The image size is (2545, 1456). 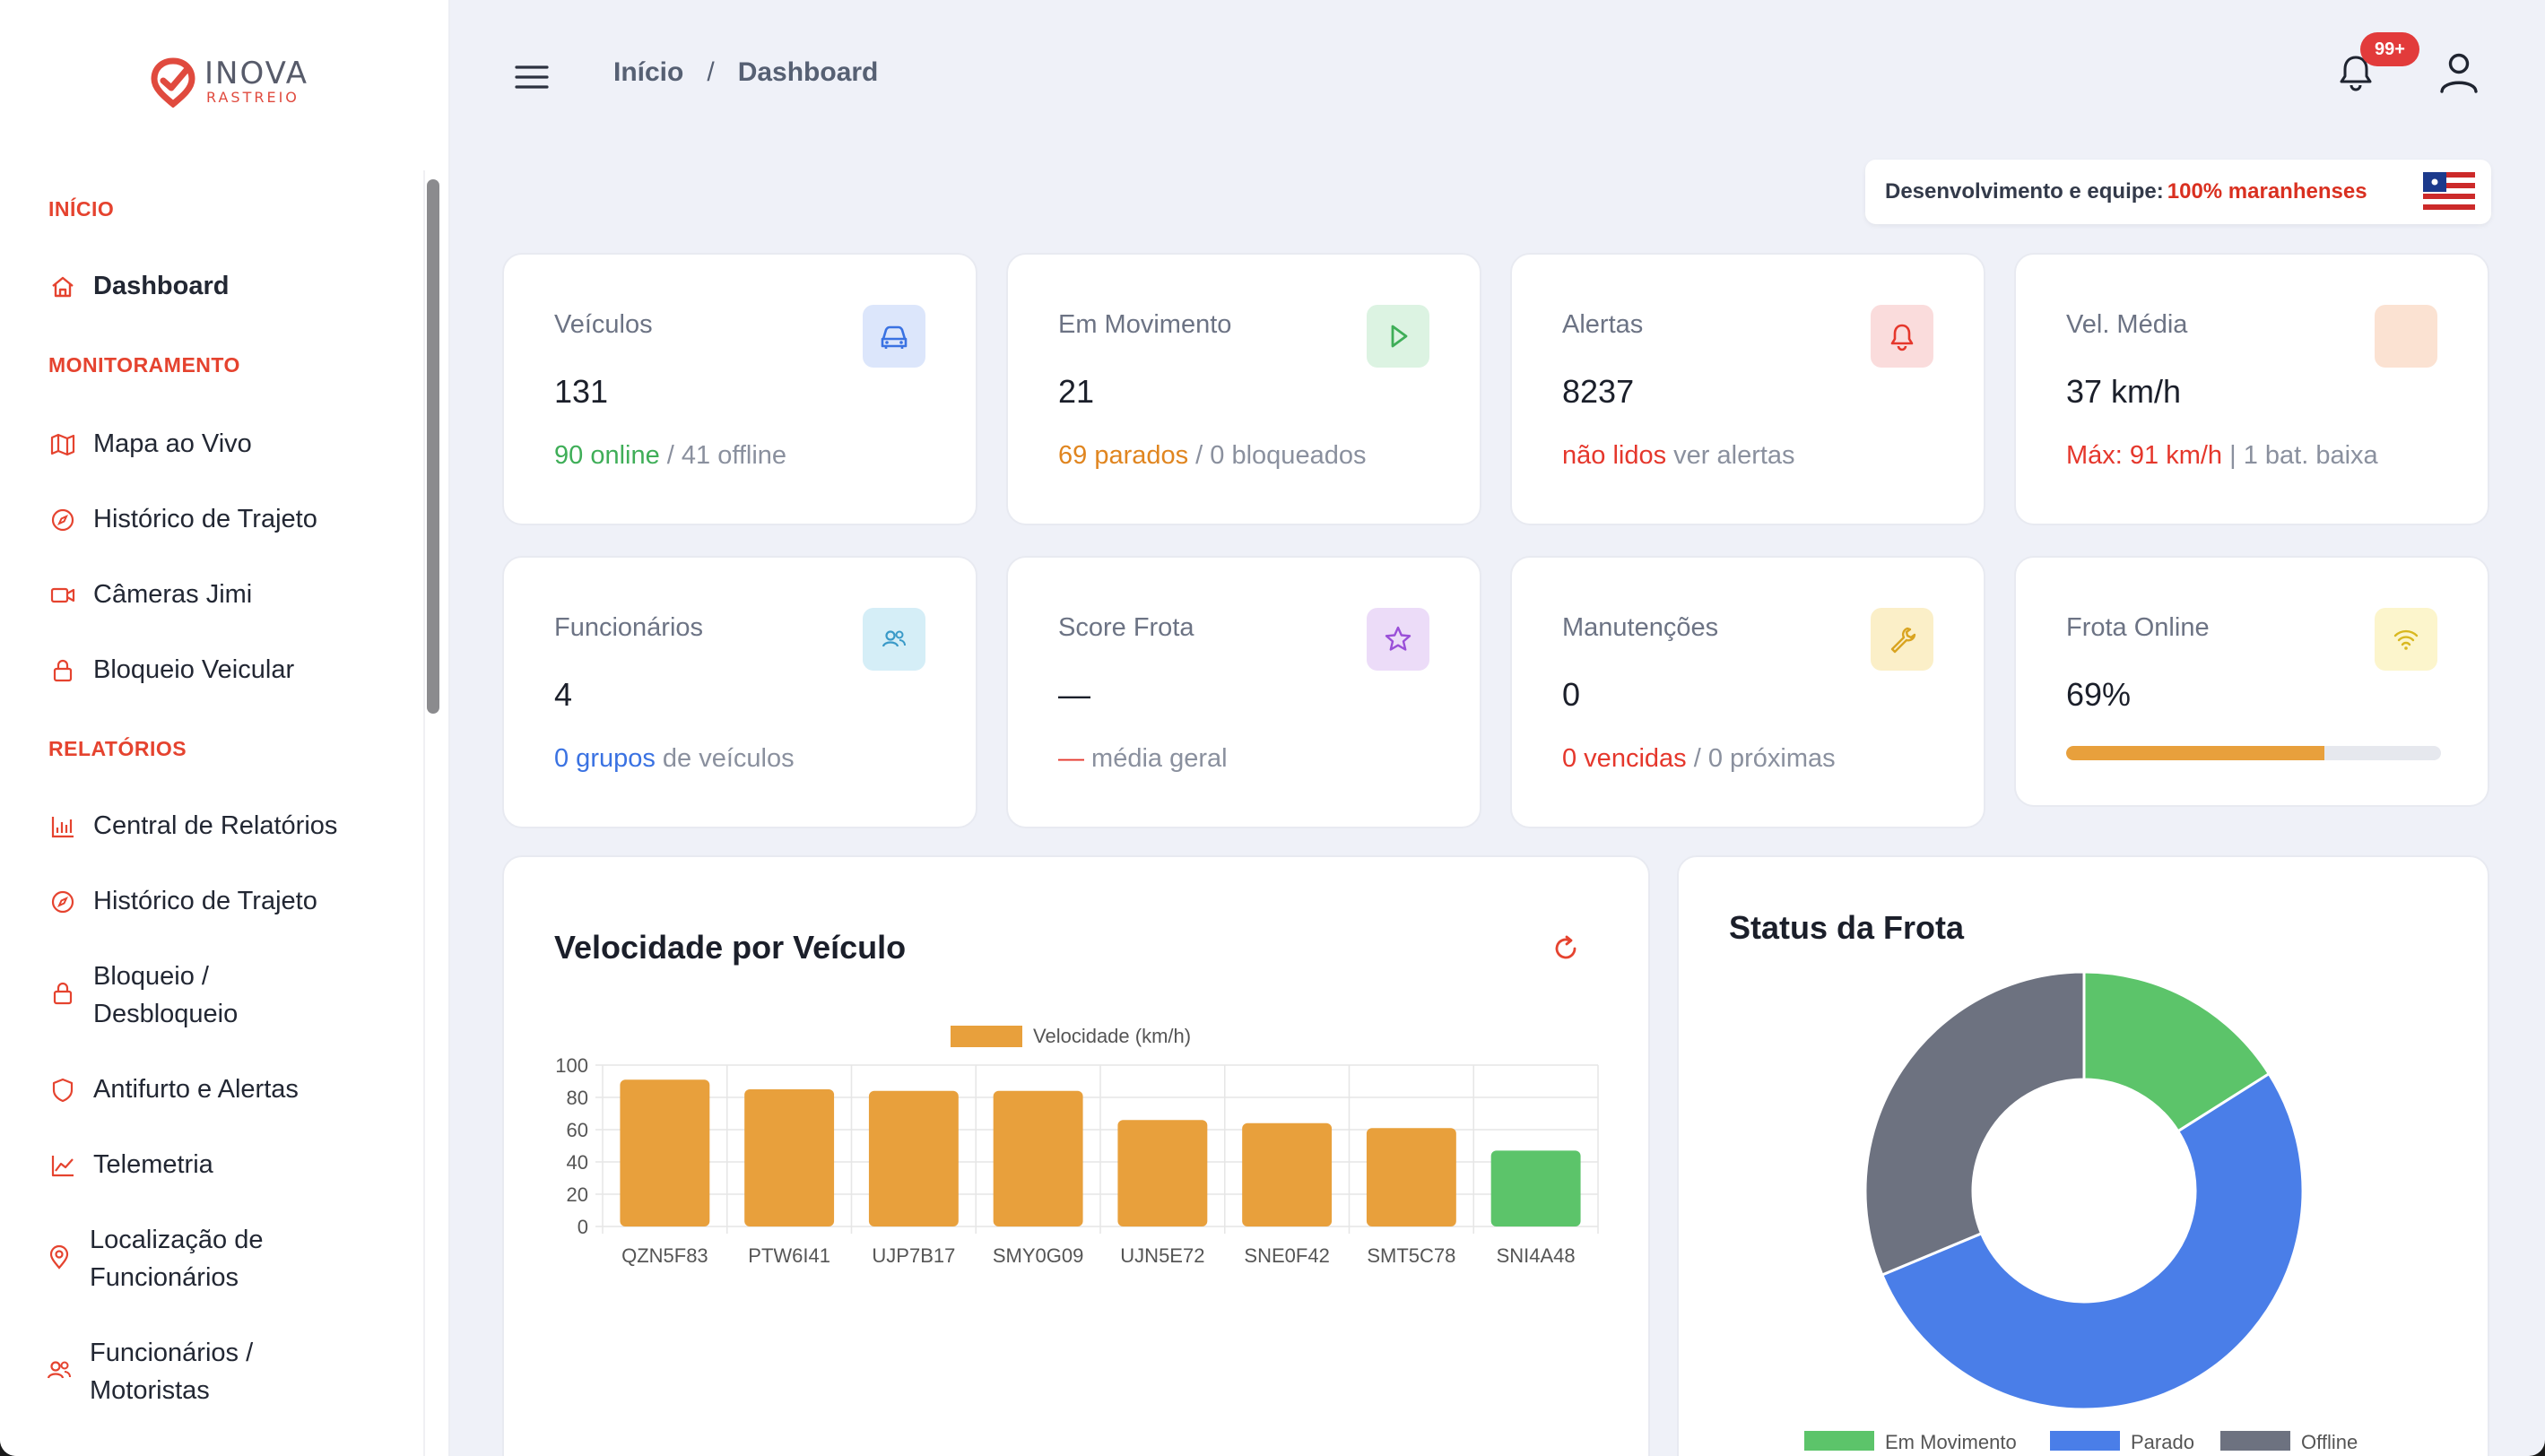 I want to click on stat-title: Manutenções, so click(x=1640, y=627).